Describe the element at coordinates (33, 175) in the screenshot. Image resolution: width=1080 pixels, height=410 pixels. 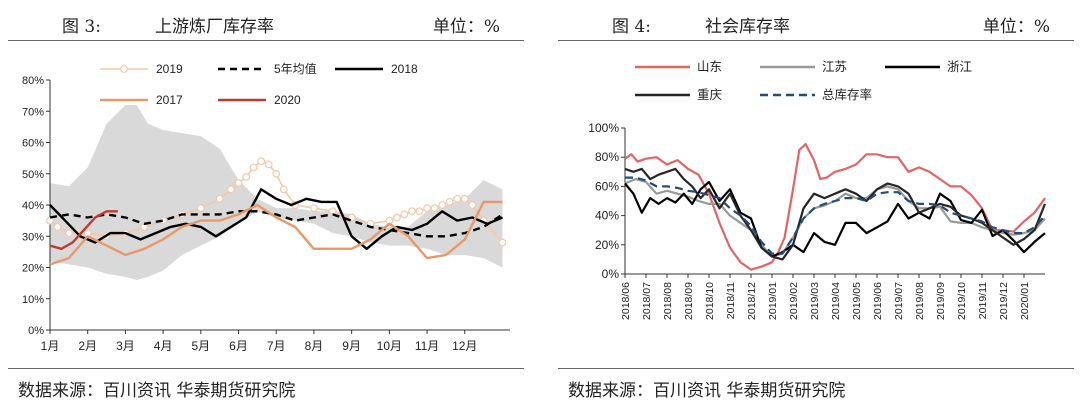
I see `y-tick-label: 50%` at that location.